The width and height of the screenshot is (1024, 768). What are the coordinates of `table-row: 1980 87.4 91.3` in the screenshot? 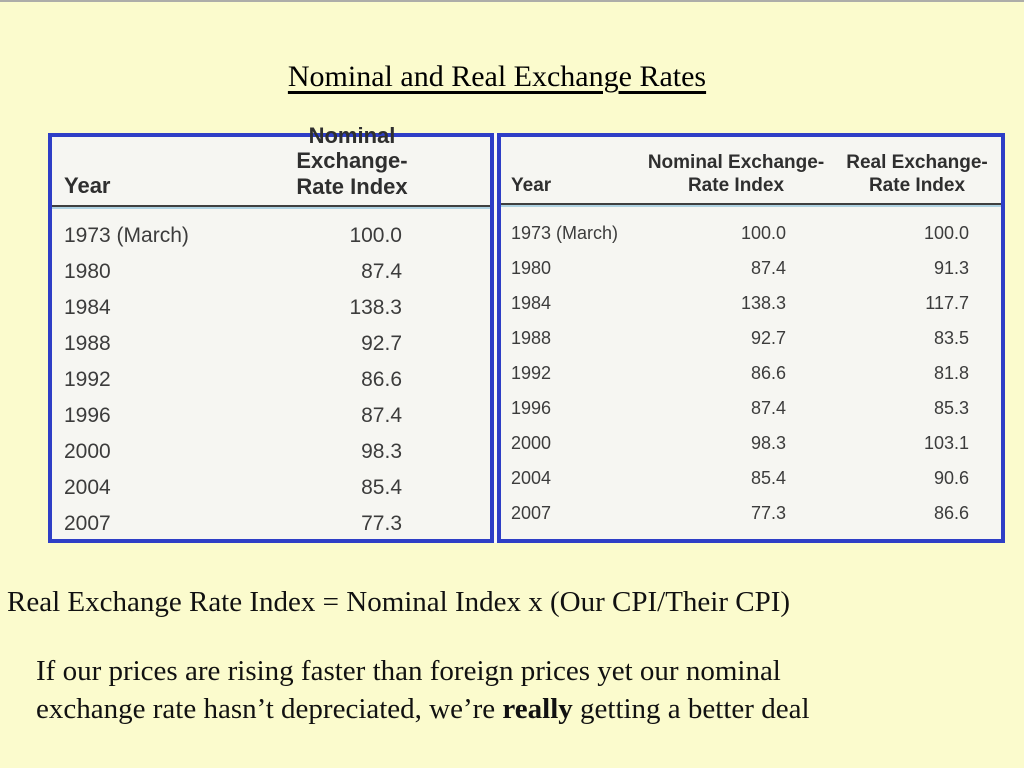 It's located at (751, 268).